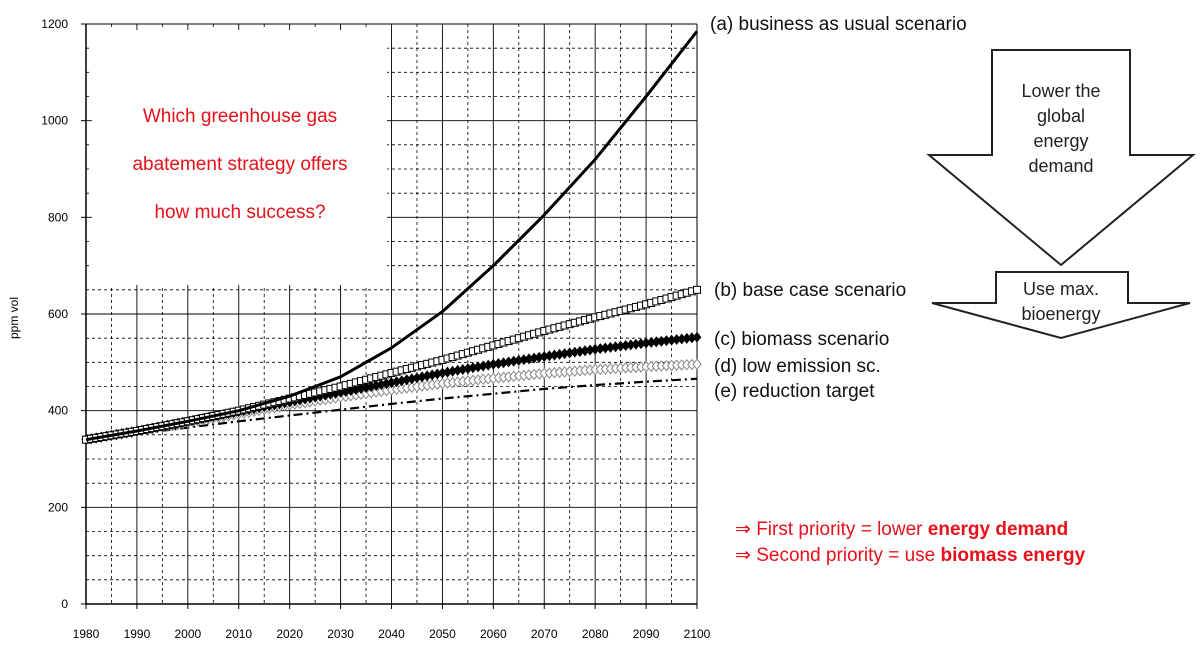 This screenshot has height=657, width=1200. Describe the element at coordinates (340, 634) in the screenshot. I see `x-tick-label: 2030` at that location.